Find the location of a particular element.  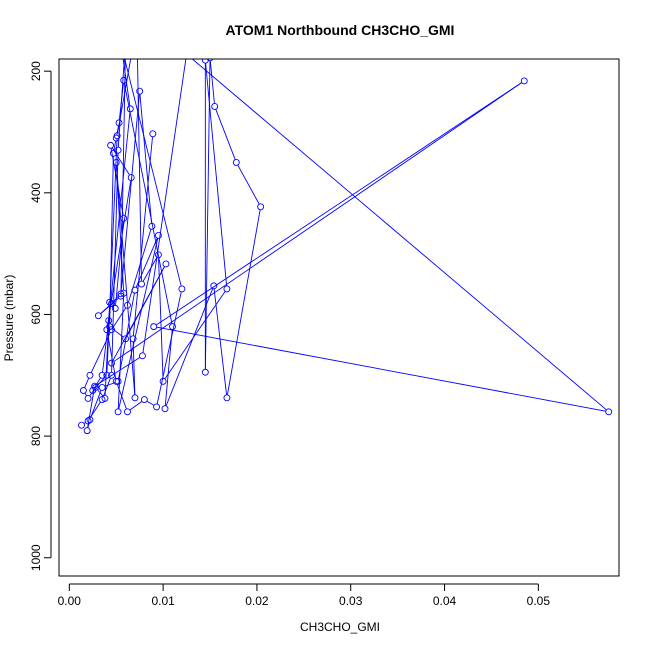

x-tick-label: 0.00 is located at coordinates (70, 601).